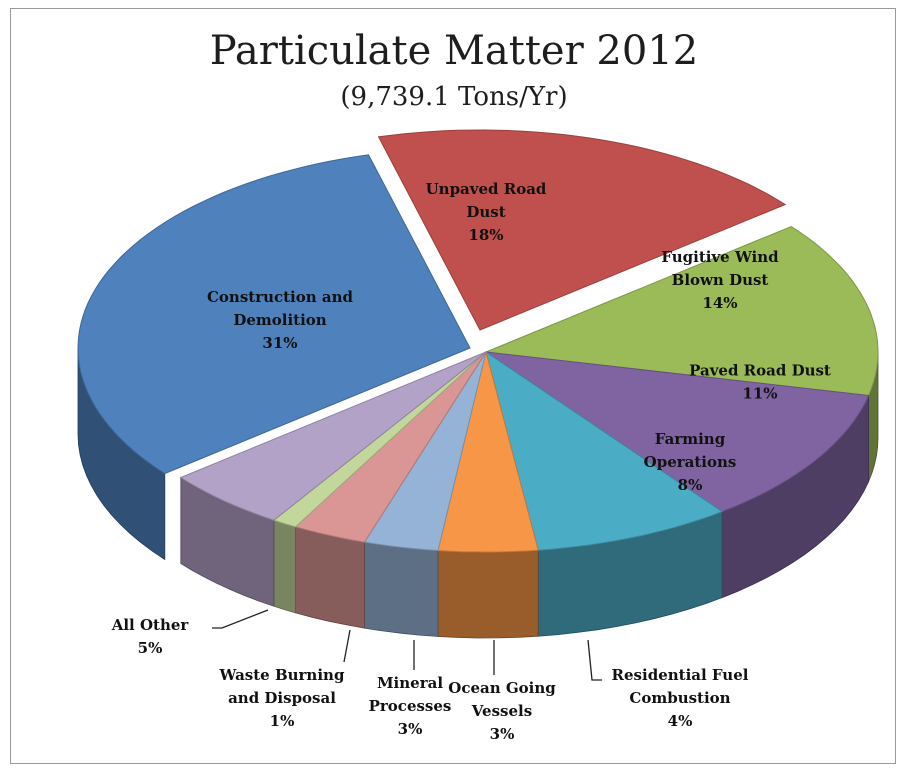  I want to click on slice-label: All Other 5%, so click(150, 636).